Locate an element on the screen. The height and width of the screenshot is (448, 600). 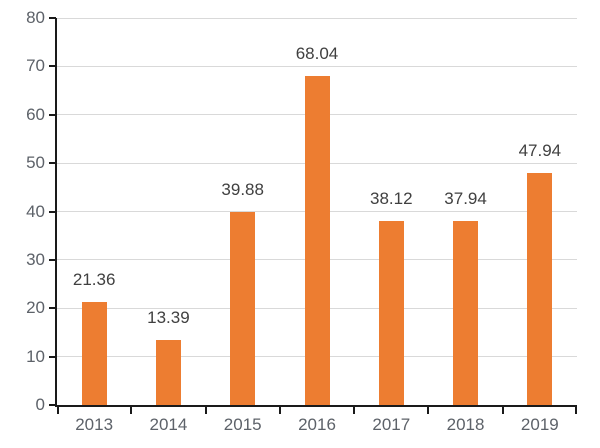
bar-2016 is located at coordinates (317, 240).